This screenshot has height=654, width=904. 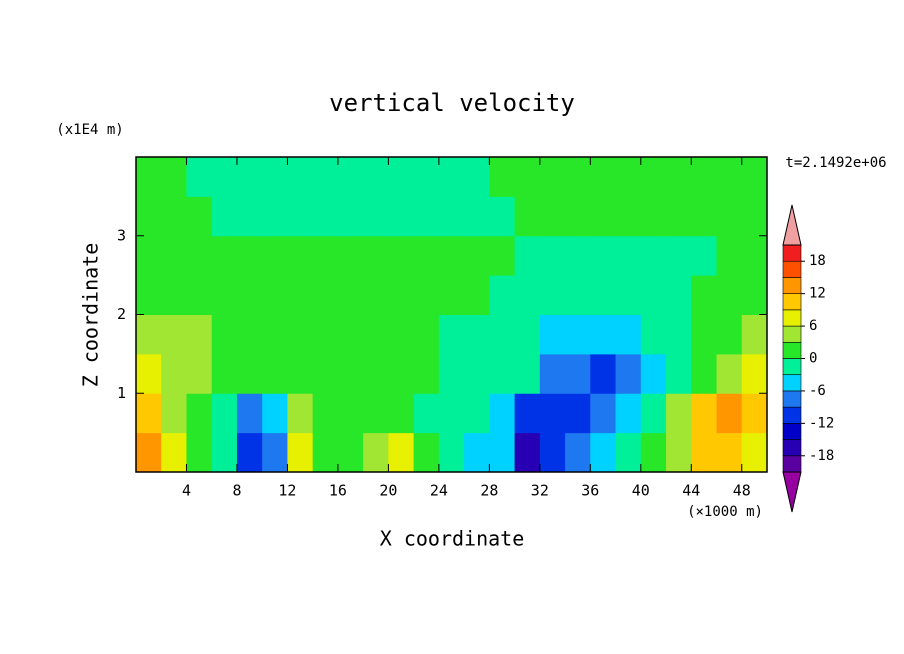 I want to click on x-tick-label: 16, so click(x=338, y=491).